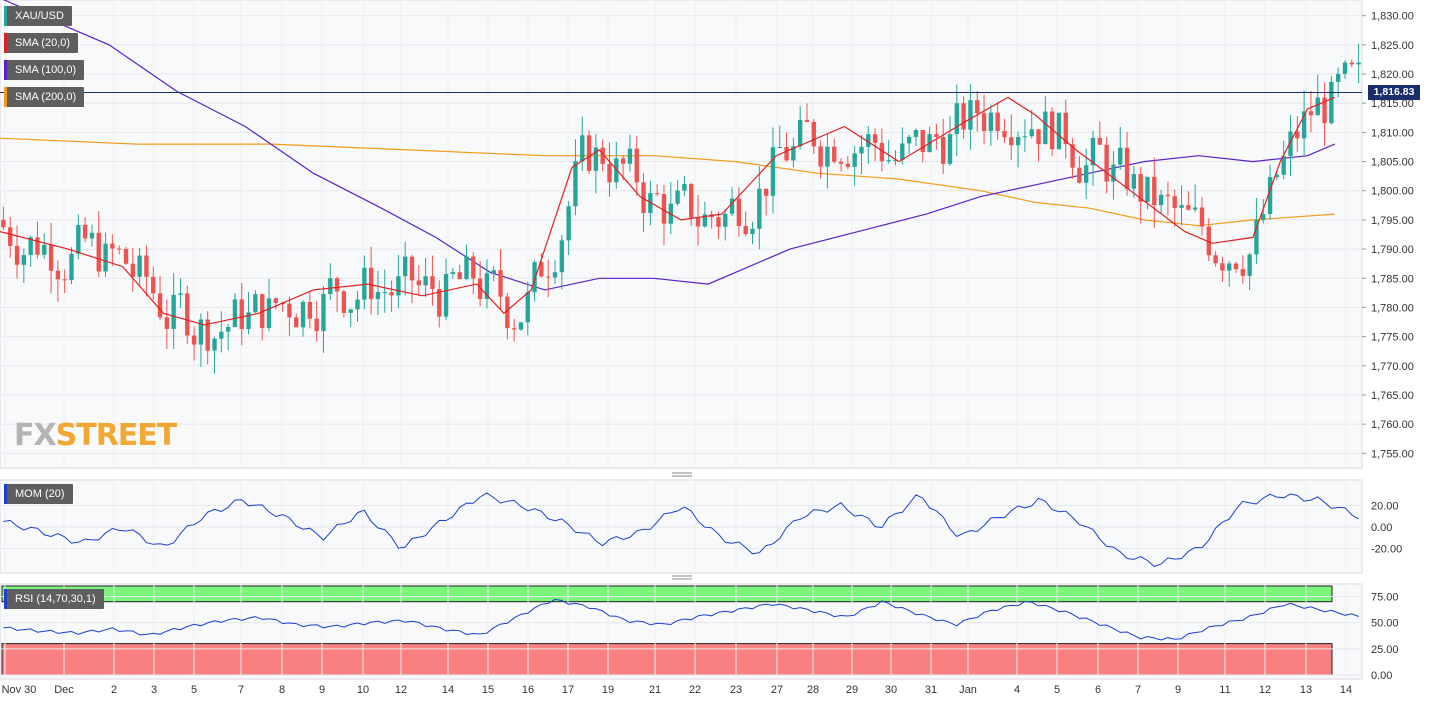 This screenshot has height=701, width=1436. Describe the element at coordinates (154, 690) in the screenshot. I see `time-tick-label: 3` at that location.